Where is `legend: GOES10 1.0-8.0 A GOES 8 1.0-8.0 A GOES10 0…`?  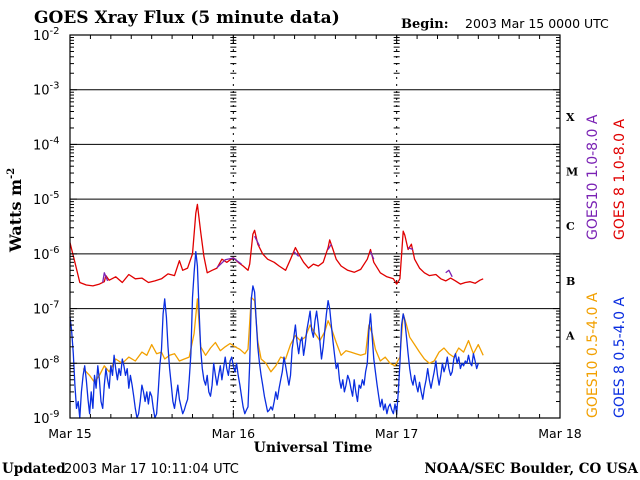
legend: GOES10 1.0-8.0 A GOES 8 1.0-8.0 A GOES10 0… is located at coordinates (606, 266).